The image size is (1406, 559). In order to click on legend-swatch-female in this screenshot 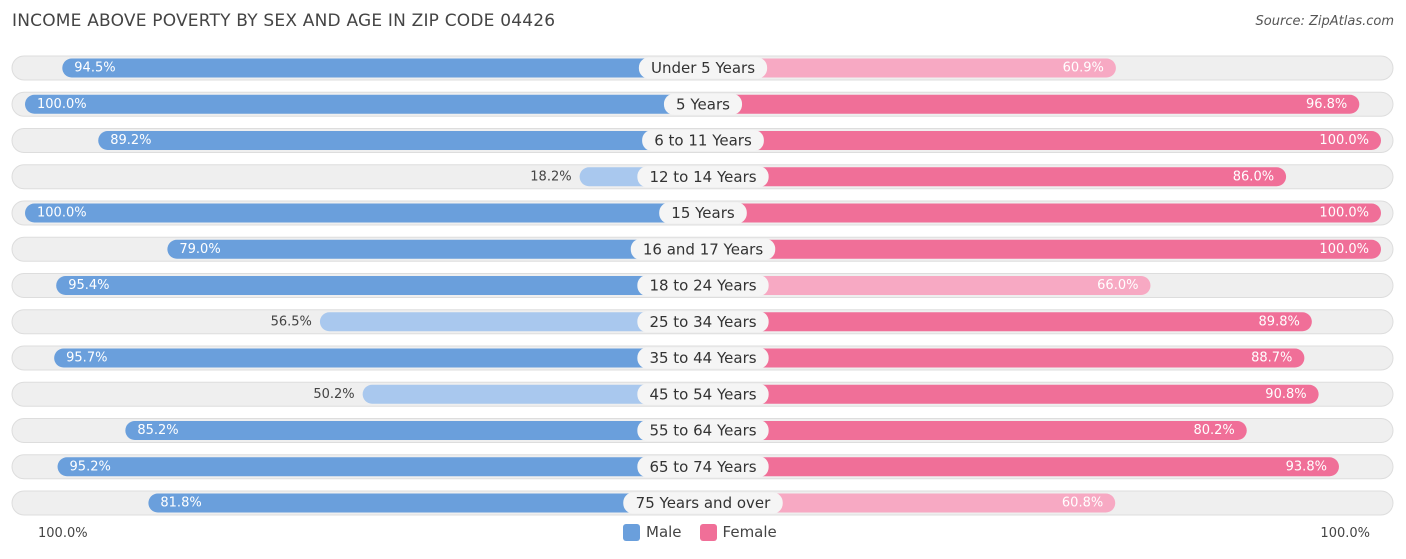, I will do `click(708, 532)`.